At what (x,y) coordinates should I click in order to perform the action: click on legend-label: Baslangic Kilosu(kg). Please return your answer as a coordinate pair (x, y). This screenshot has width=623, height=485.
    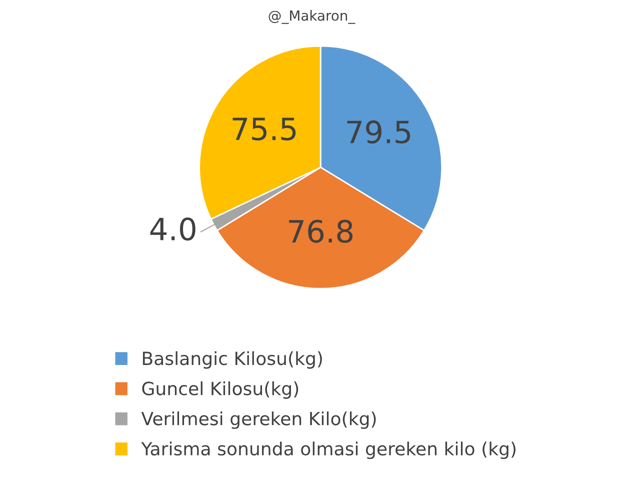
    Looking at the image, I should click on (232, 360).